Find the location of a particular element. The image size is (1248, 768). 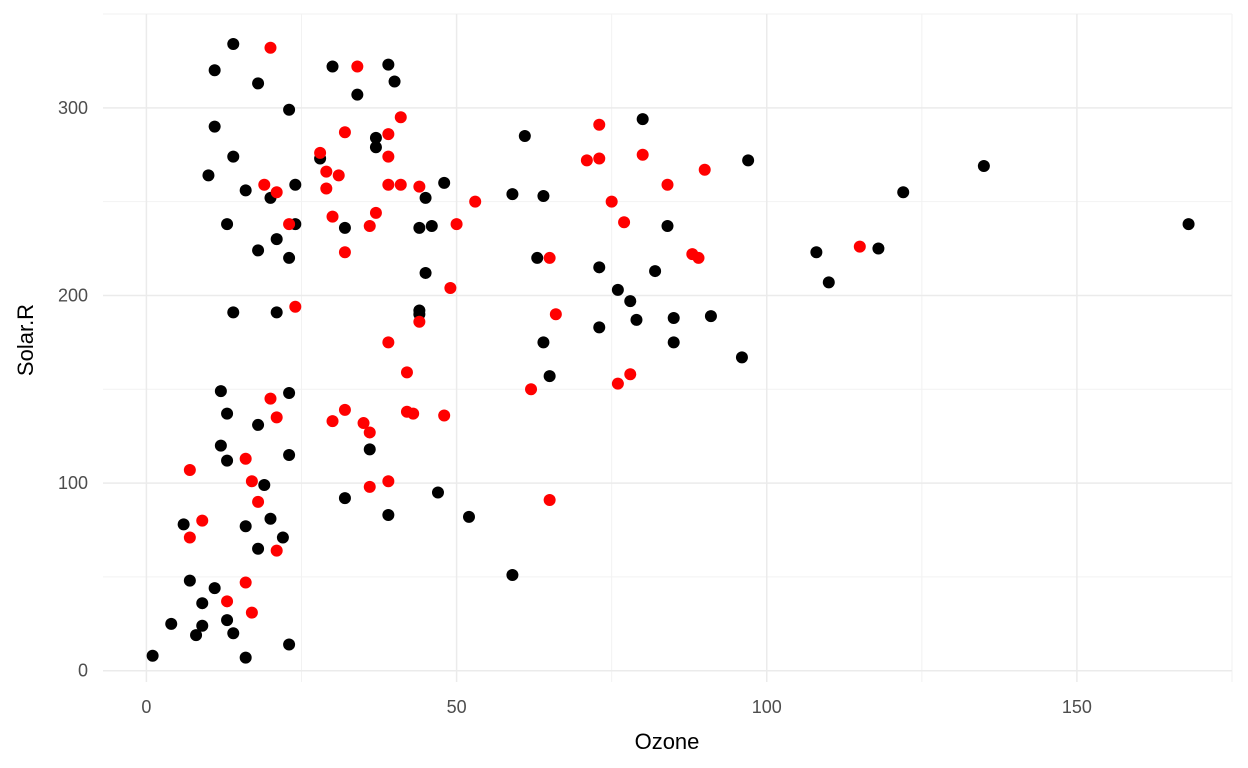

x-tick-label: 0 is located at coordinates (146, 707).